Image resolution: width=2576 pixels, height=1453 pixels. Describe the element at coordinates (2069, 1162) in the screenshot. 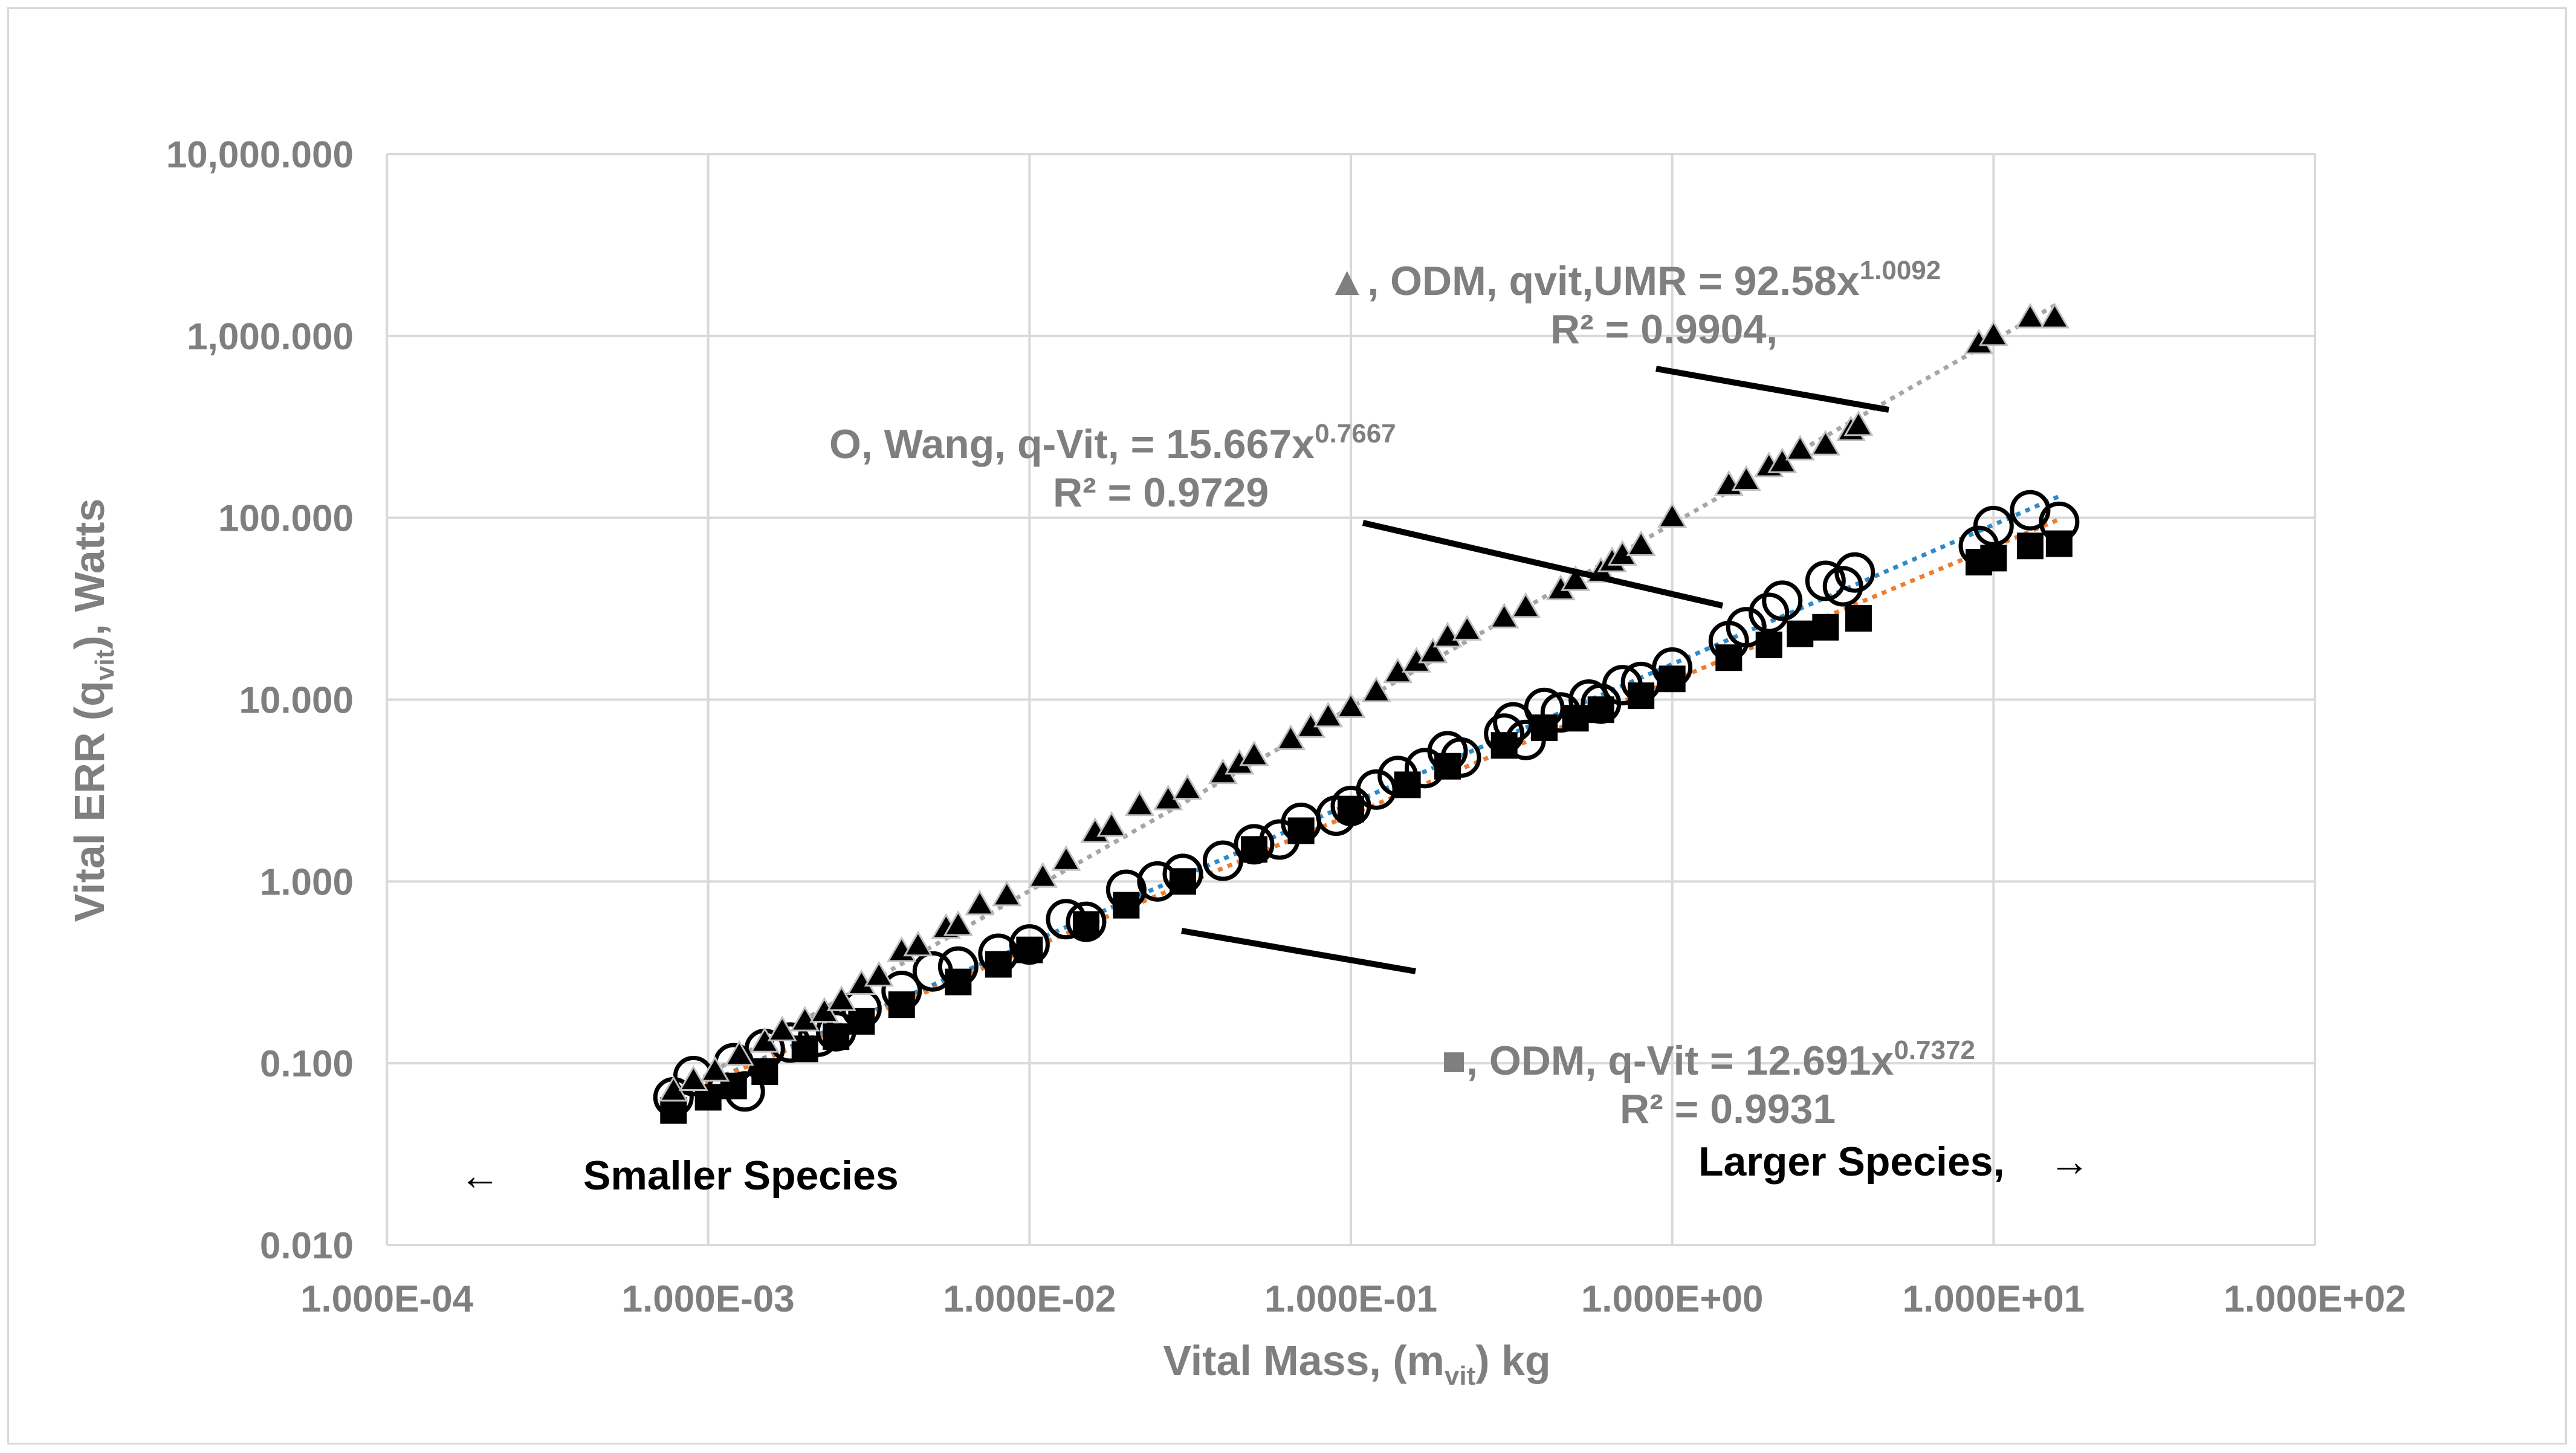

I see `larger-species-arrow: →` at that location.